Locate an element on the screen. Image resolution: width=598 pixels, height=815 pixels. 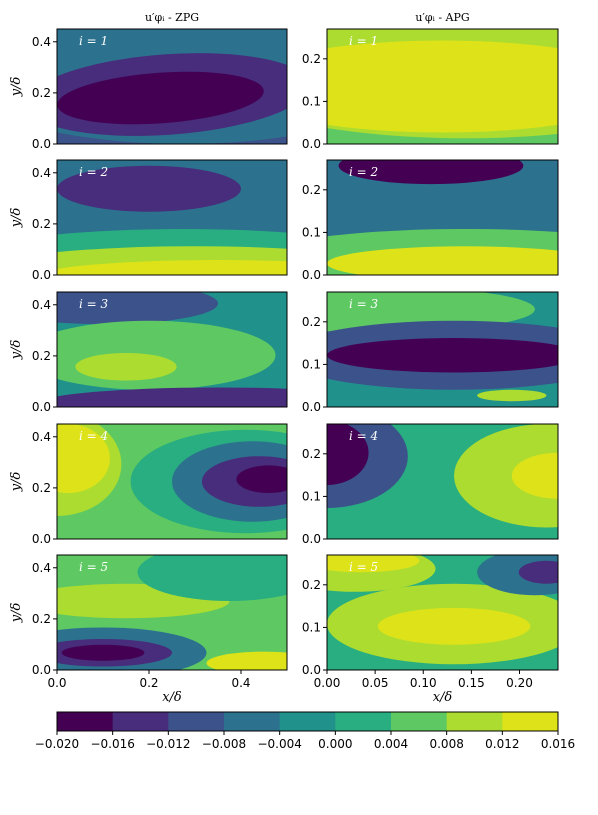
colorbar-tick-label: −0.004 is located at coordinates (279, 744).